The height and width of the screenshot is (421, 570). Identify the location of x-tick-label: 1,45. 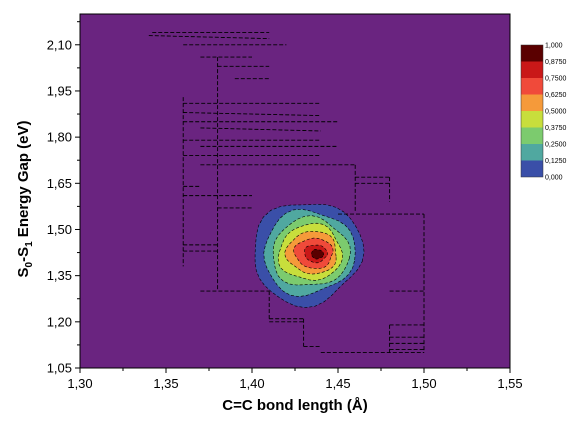
(337, 383).